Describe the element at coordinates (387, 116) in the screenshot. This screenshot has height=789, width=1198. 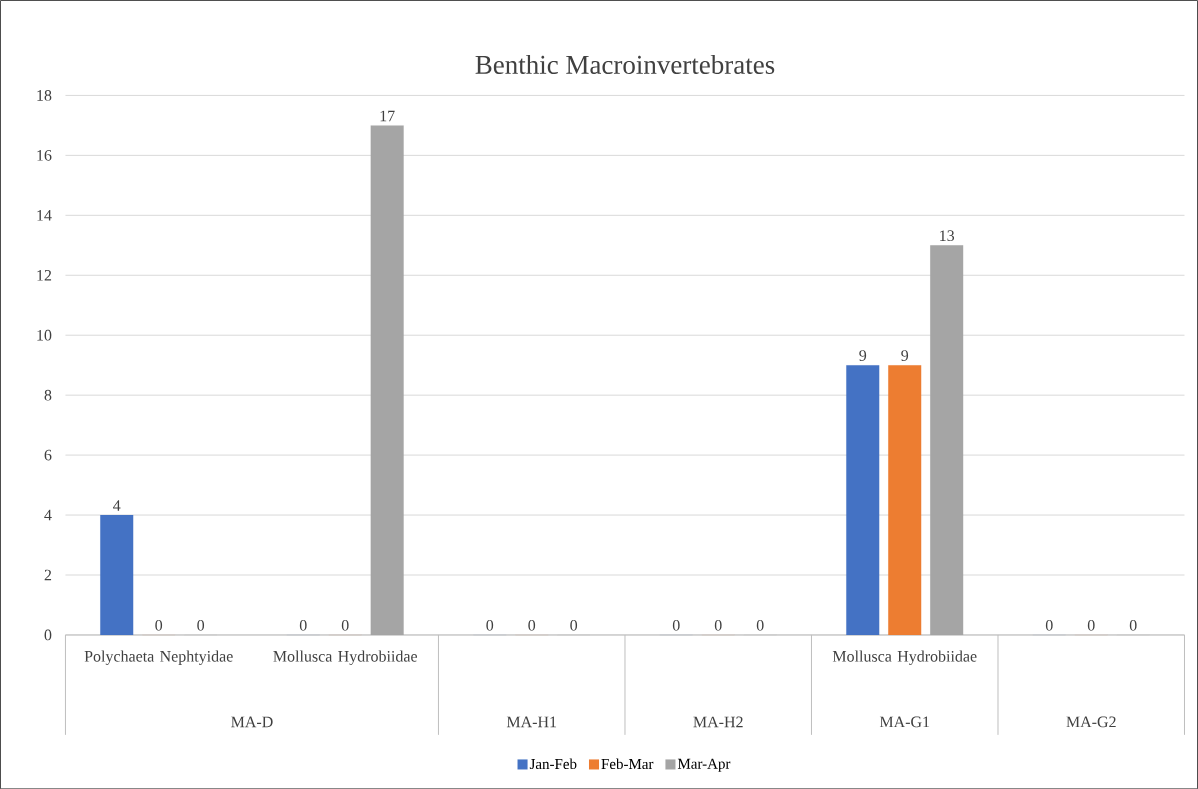
I see `data-label: 17` at that location.